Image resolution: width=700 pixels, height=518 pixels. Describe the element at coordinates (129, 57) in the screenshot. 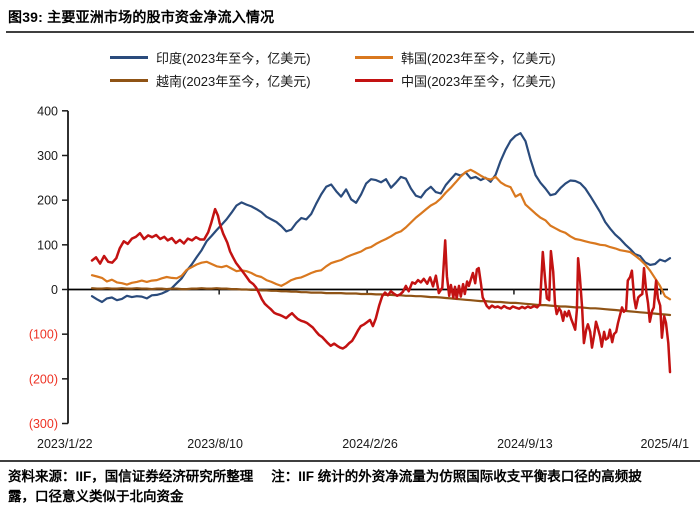

I see `legend-line-swatch-india` at that location.